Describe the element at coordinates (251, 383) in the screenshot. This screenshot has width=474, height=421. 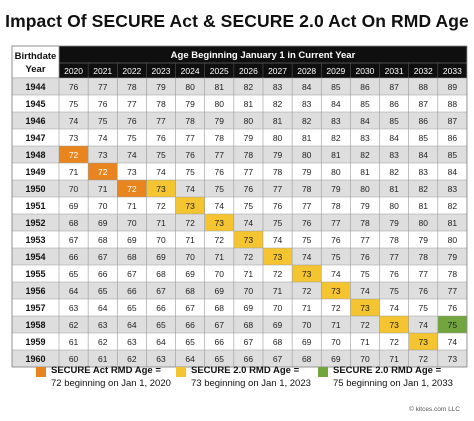
I see `legend-sub-secure-2: 73 beginning on Jan 1, 2023` at that location.